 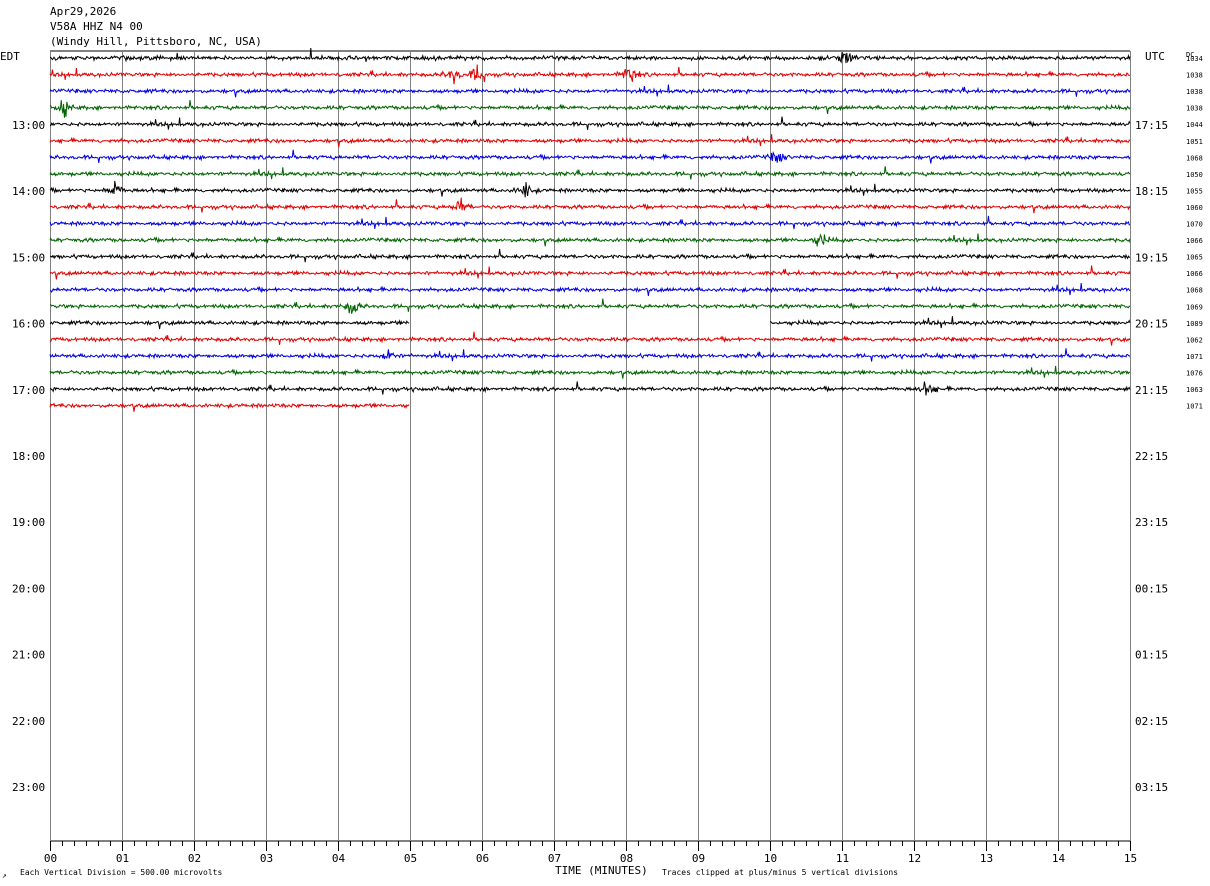 I want to click on dc-offset-label: 1060, so click(x=1194, y=208).